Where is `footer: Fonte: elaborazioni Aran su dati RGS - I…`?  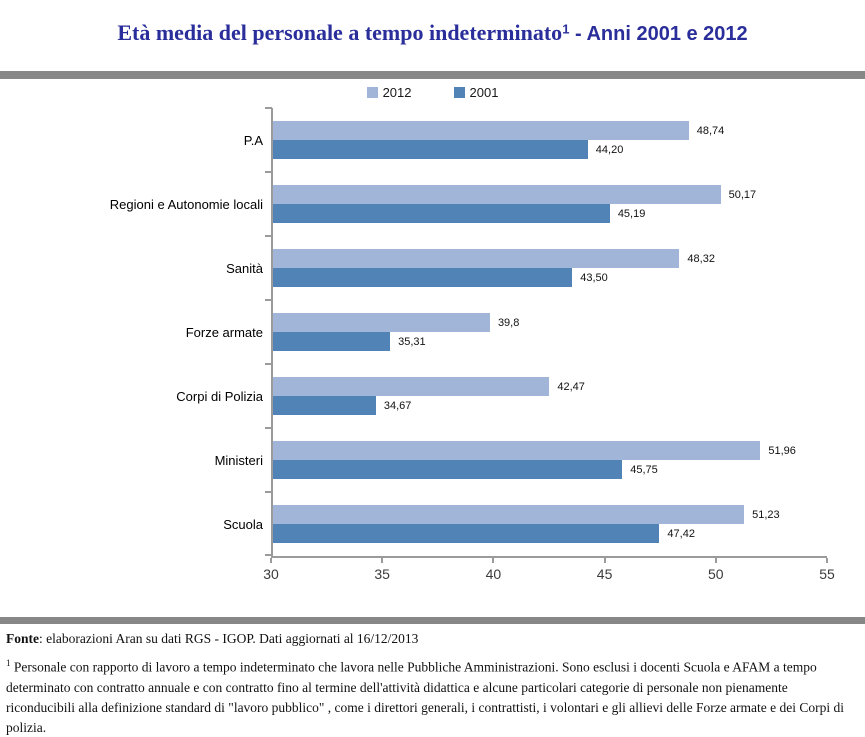
footer: Fonte: elaborazioni Aran su dati RGS - I… is located at coordinates (432, 684).